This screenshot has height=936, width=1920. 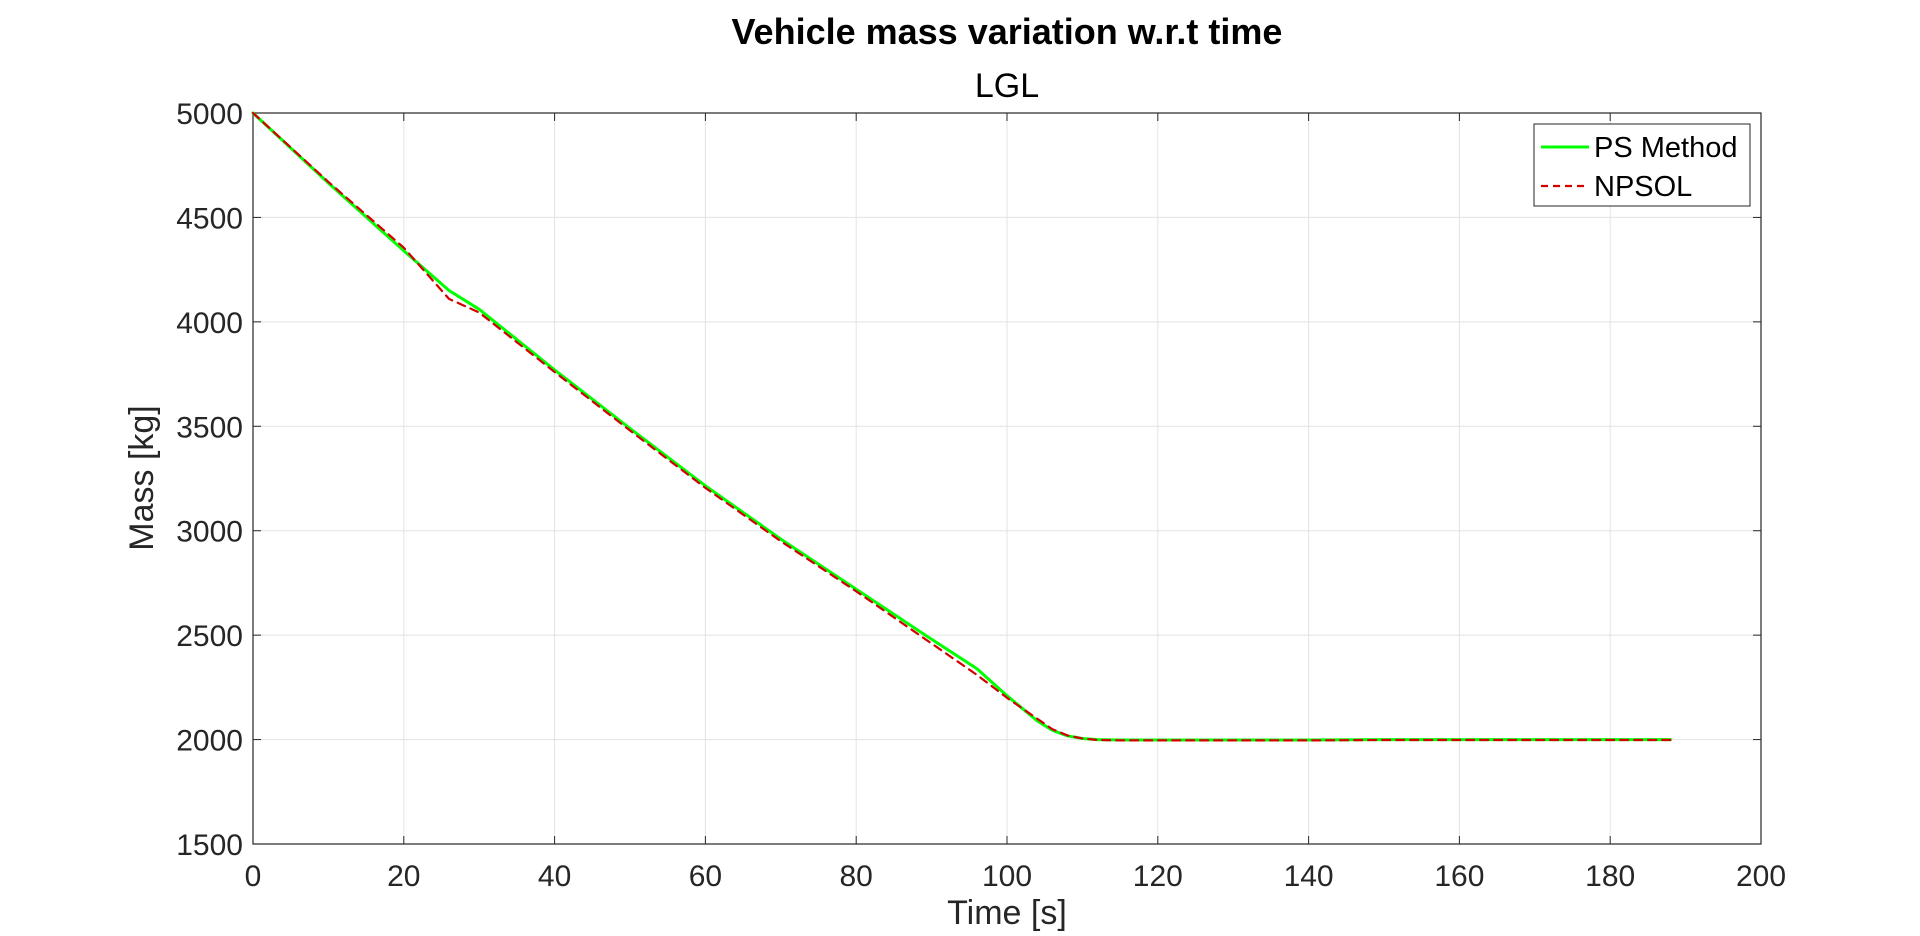 I want to click on chart-title: Vehicle mass variation w.r.t time, so click(x=1007, y=31).